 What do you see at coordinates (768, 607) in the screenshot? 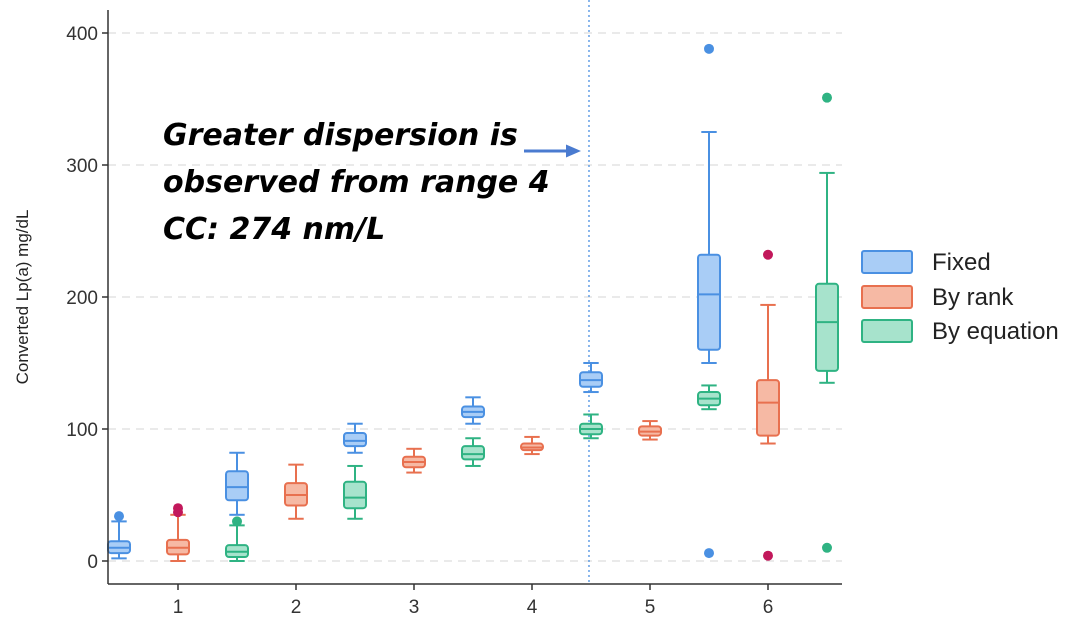
I see `x-tick-label-6: 6` at bounding box center [768, 607].